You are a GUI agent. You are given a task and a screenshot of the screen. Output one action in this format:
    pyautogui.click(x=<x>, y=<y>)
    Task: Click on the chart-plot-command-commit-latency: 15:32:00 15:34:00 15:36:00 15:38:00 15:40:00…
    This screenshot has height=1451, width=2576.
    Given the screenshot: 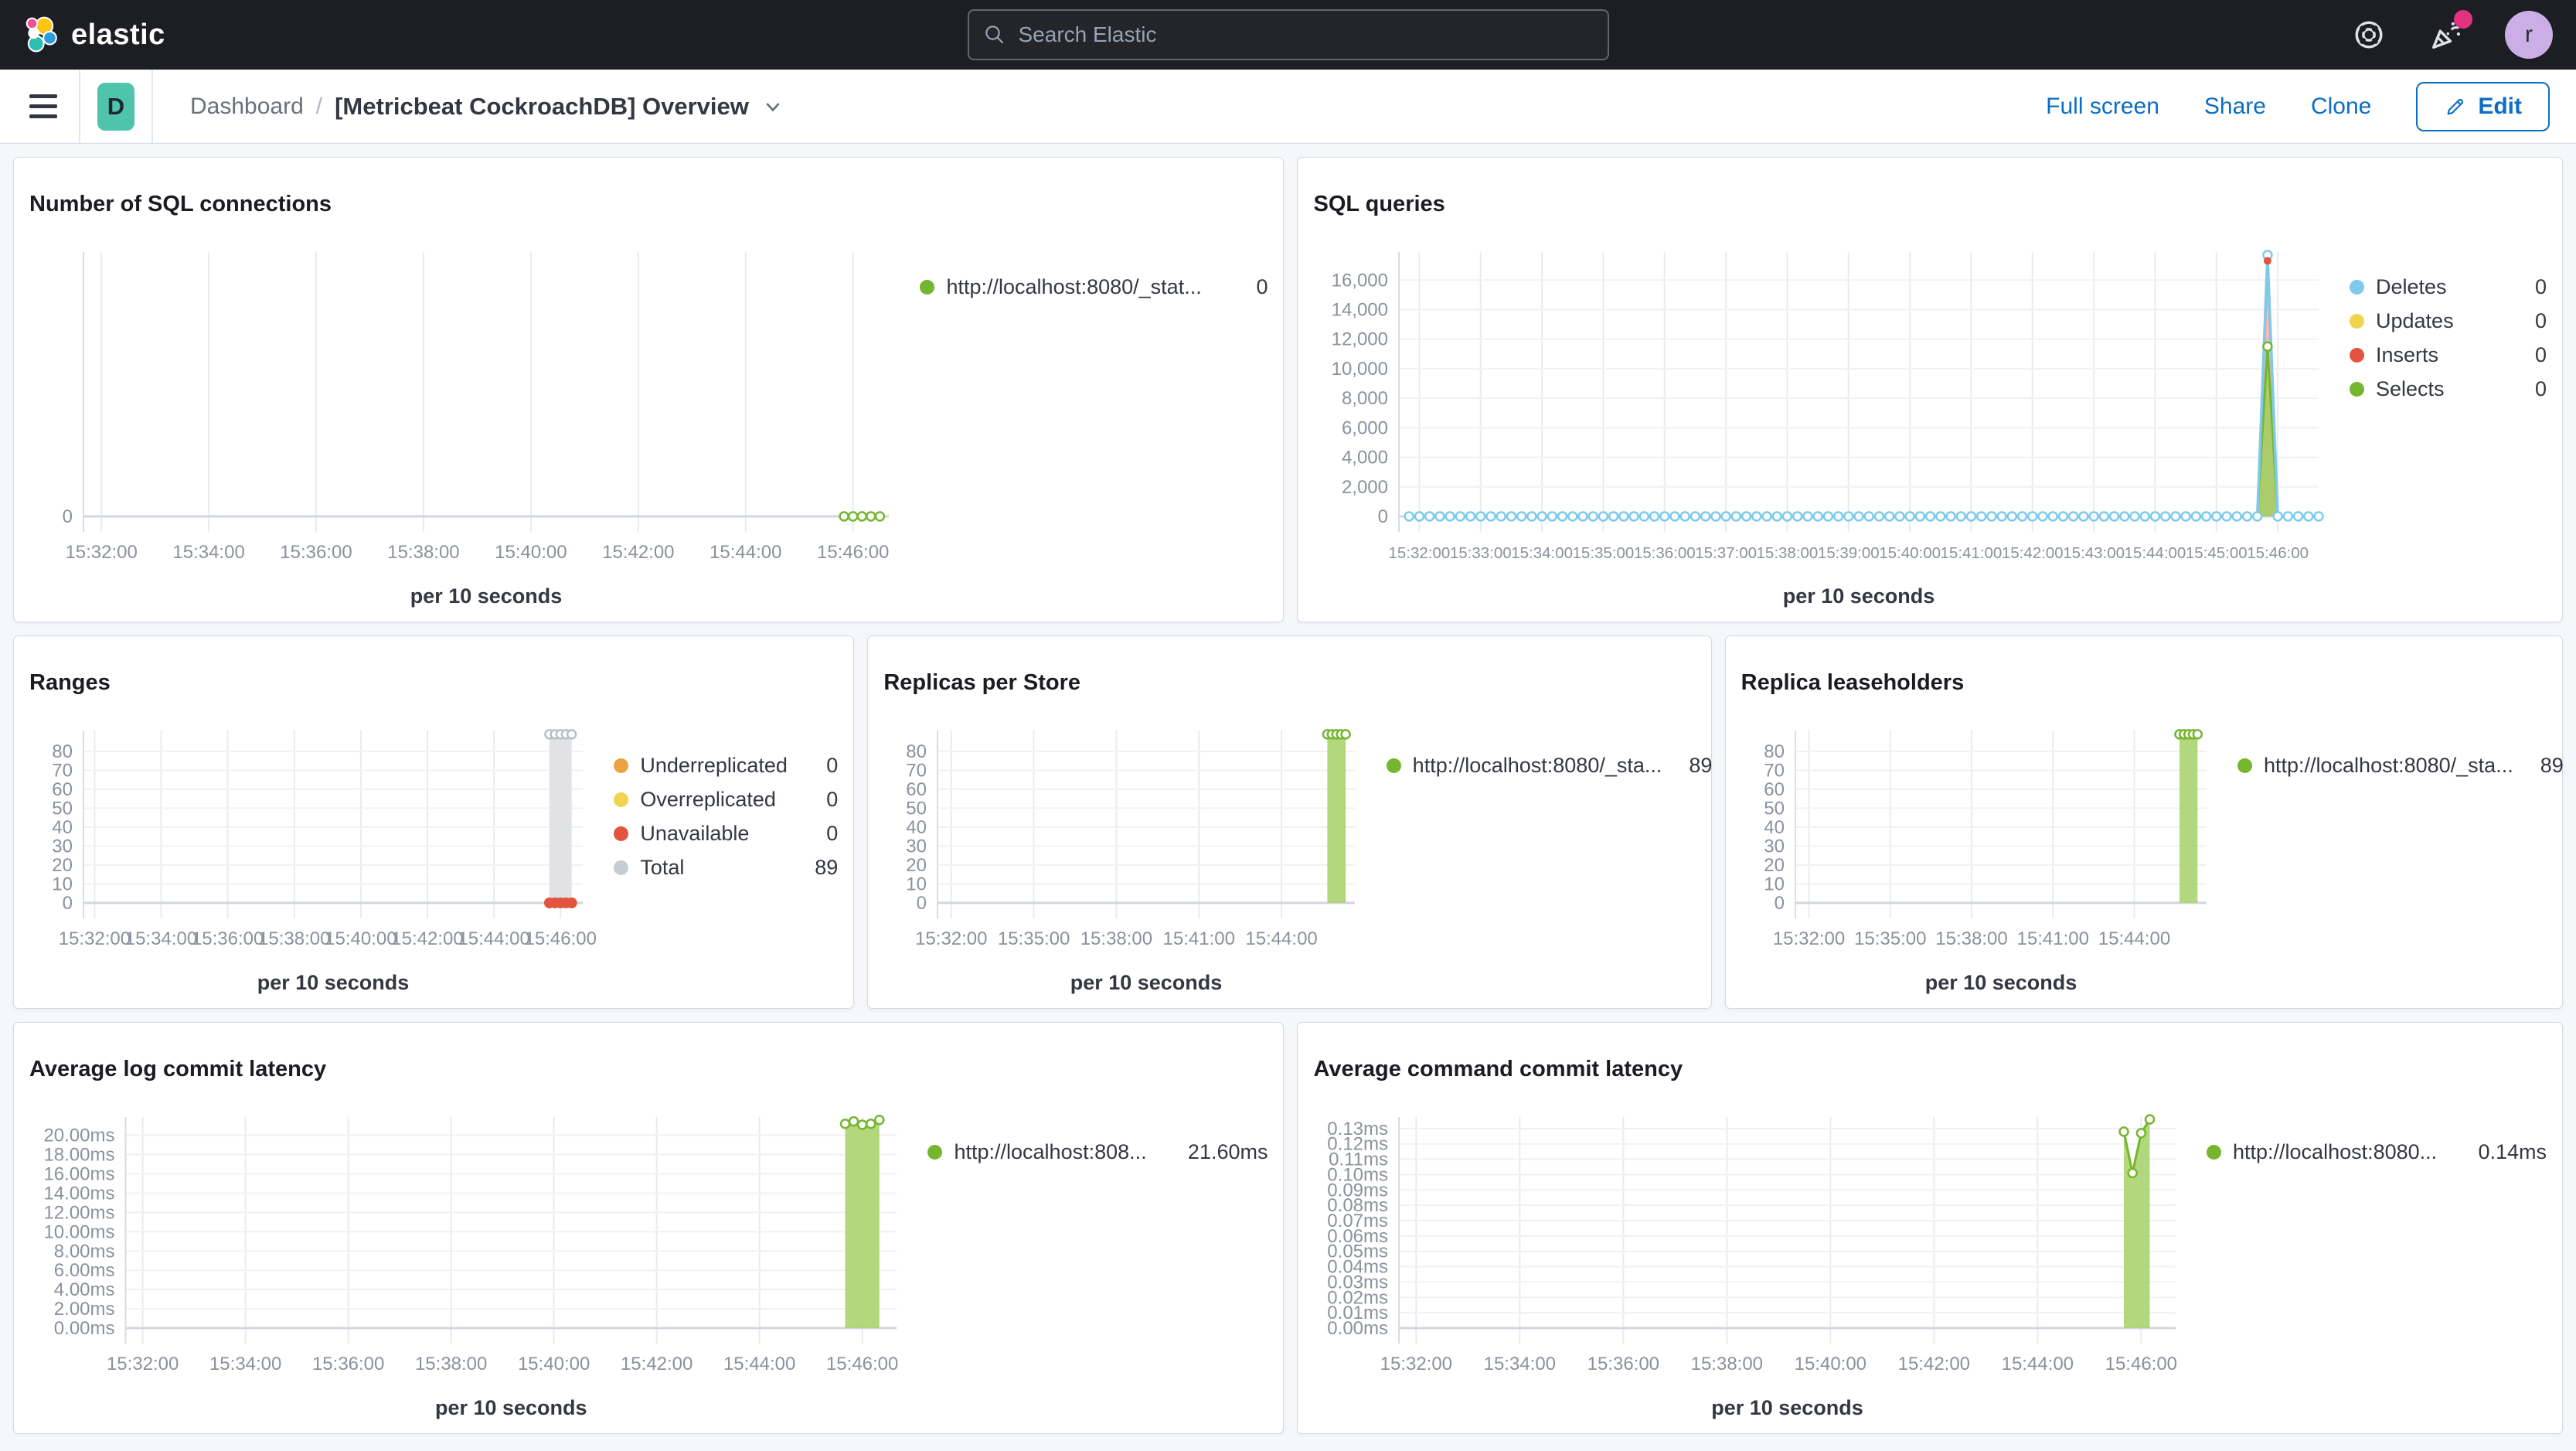 What is the action you would take?
    pyautogui.click(x=1760, y=1262)
    